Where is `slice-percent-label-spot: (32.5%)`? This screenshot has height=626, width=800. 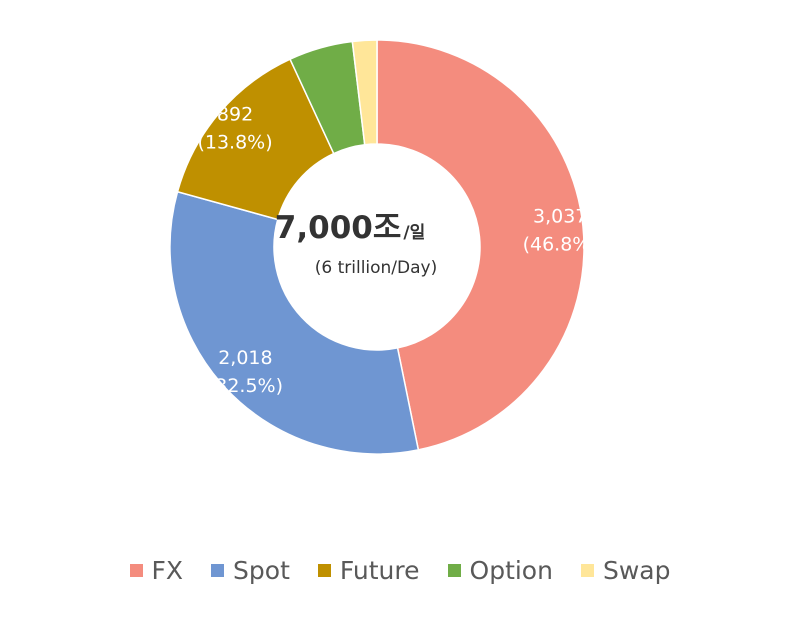
slice-percent-label-spot: (32.5%) is located at coordinates (245, 386).